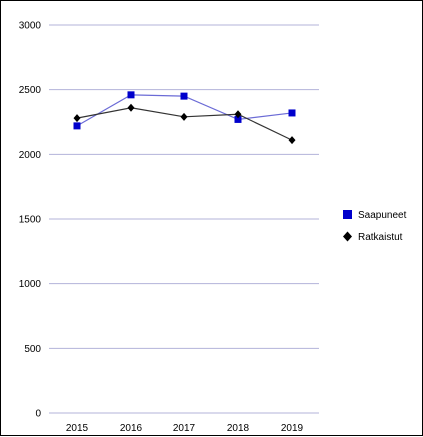  I want to click on point-saapuneet-2018, so click(238, 119).